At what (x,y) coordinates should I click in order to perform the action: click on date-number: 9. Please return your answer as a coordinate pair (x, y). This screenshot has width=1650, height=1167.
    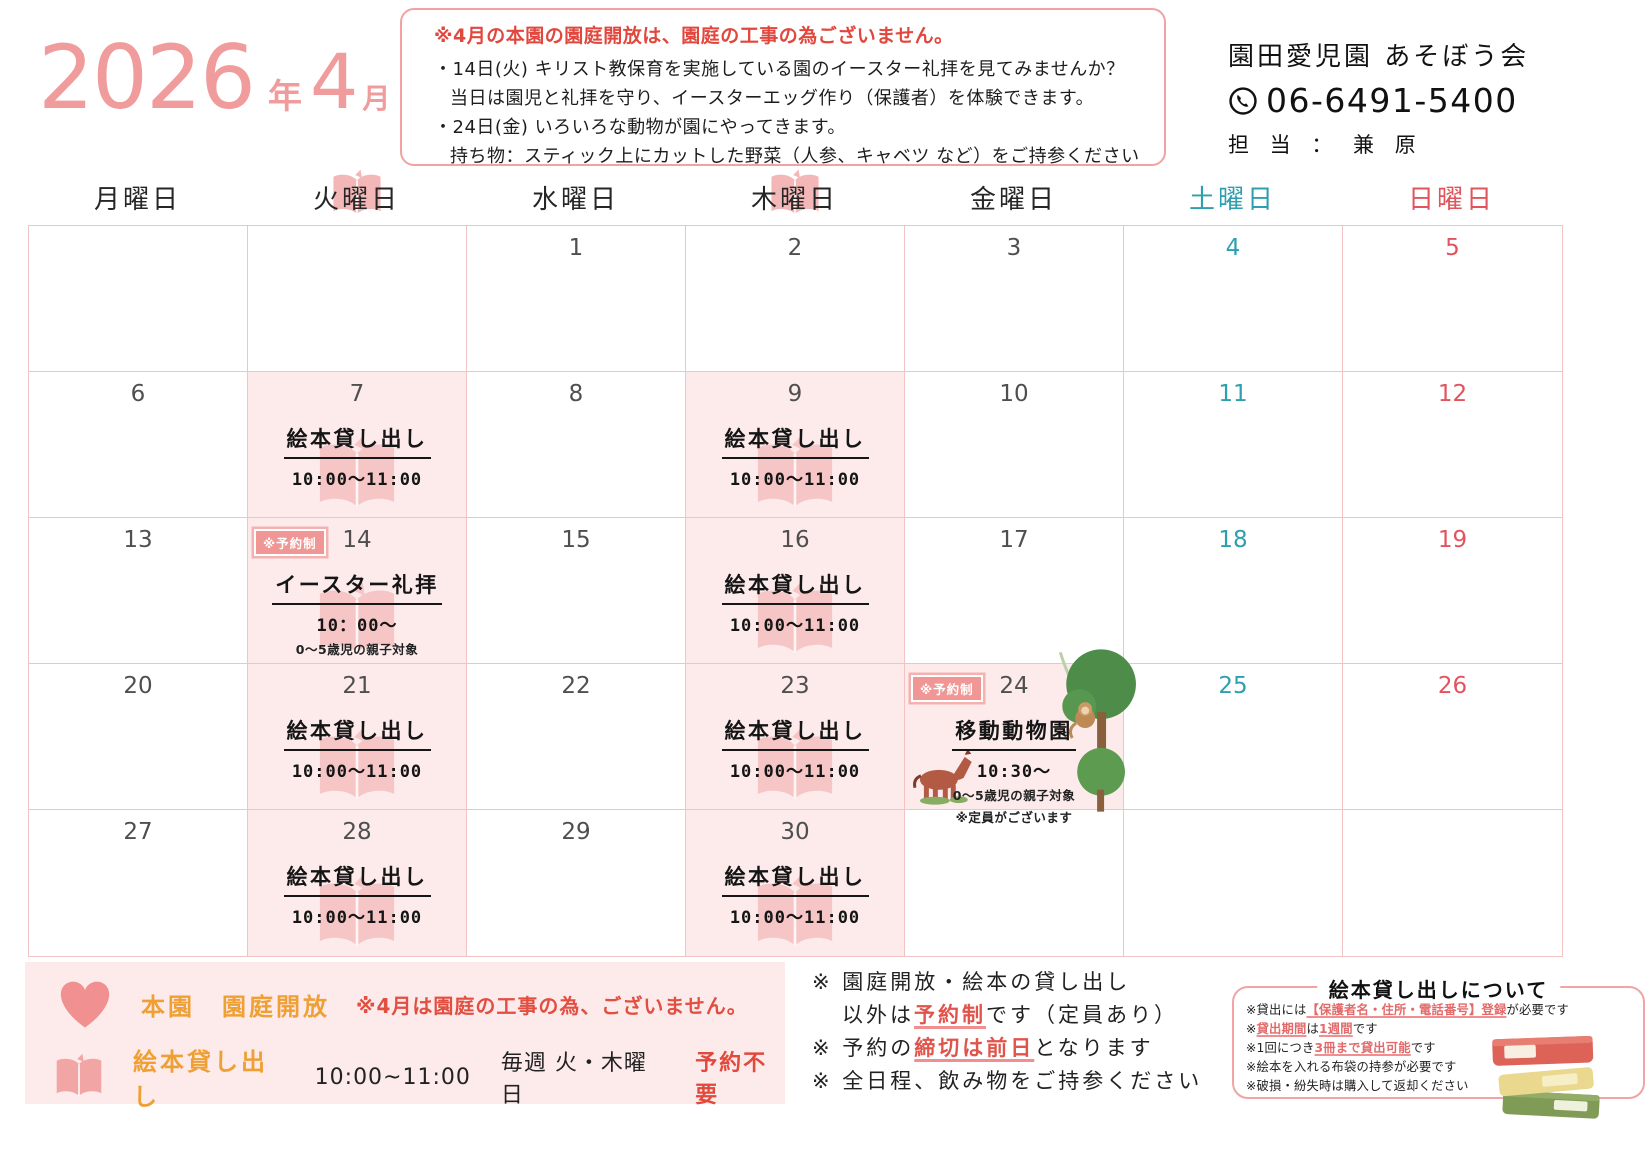
    Looking at the image, I should click on (795, 394).